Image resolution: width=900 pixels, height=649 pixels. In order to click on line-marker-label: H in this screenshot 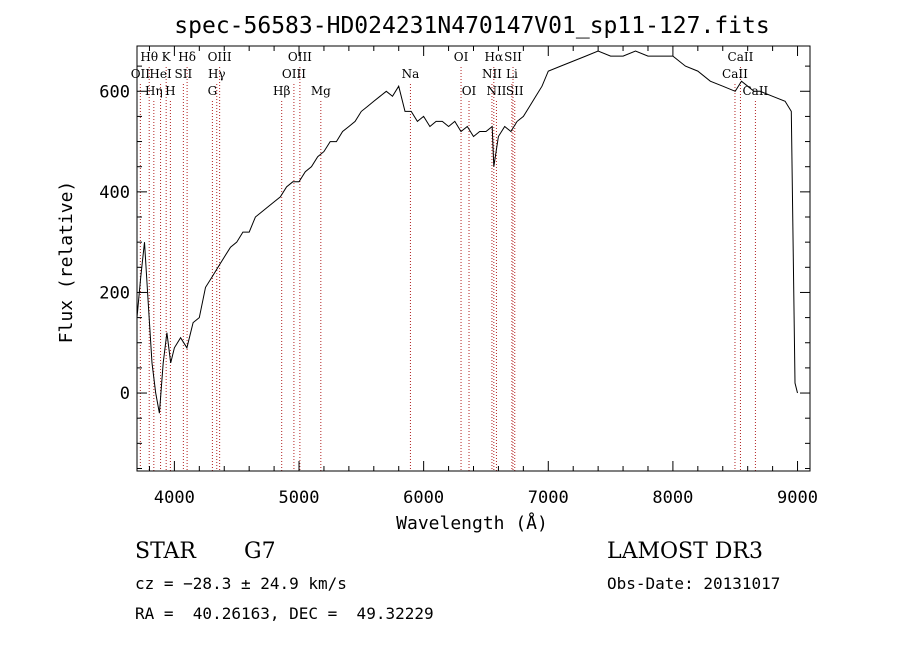, I will do `click(170, 91)`.